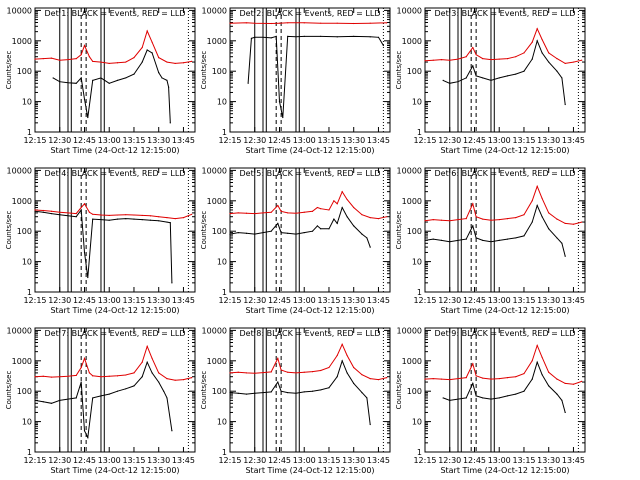 This screenshot has height=480, width=640. I want to click on x-tick-label: 13:30, so click(158, 460).